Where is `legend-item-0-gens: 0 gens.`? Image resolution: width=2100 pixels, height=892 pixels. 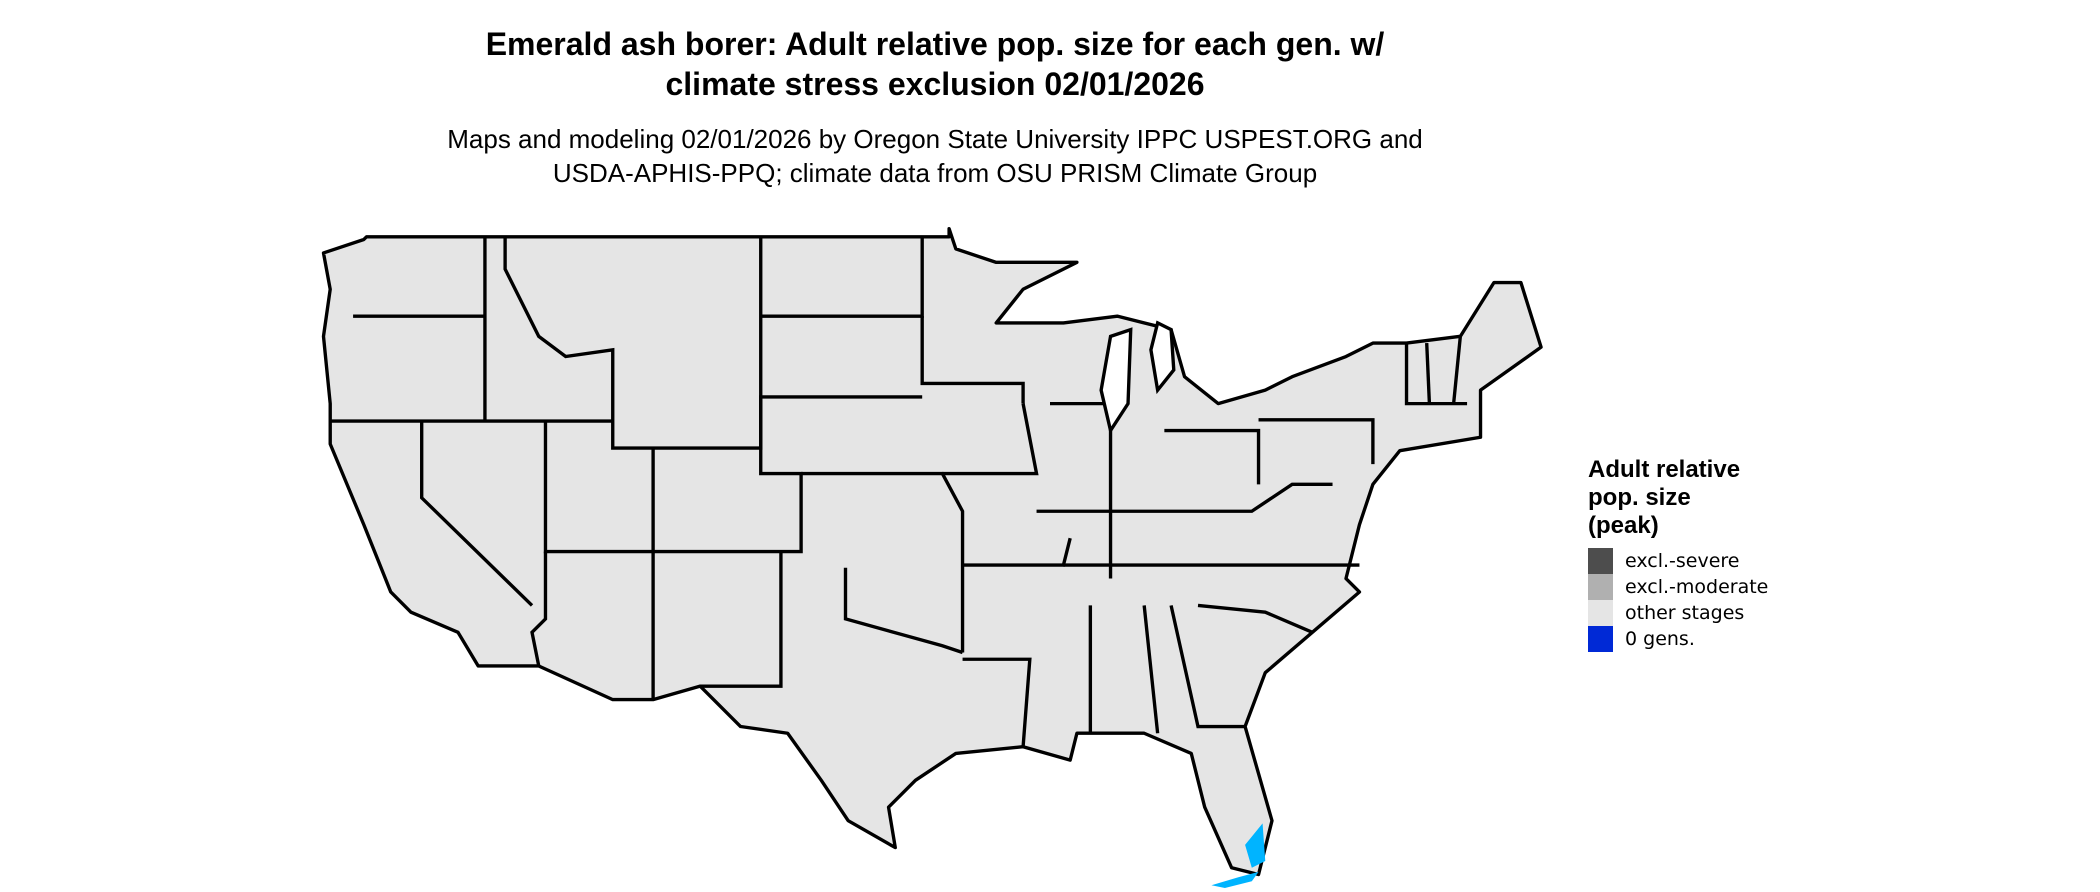
legend-item-0-gens: 0 gens. is located at coordinates (1678, 639).